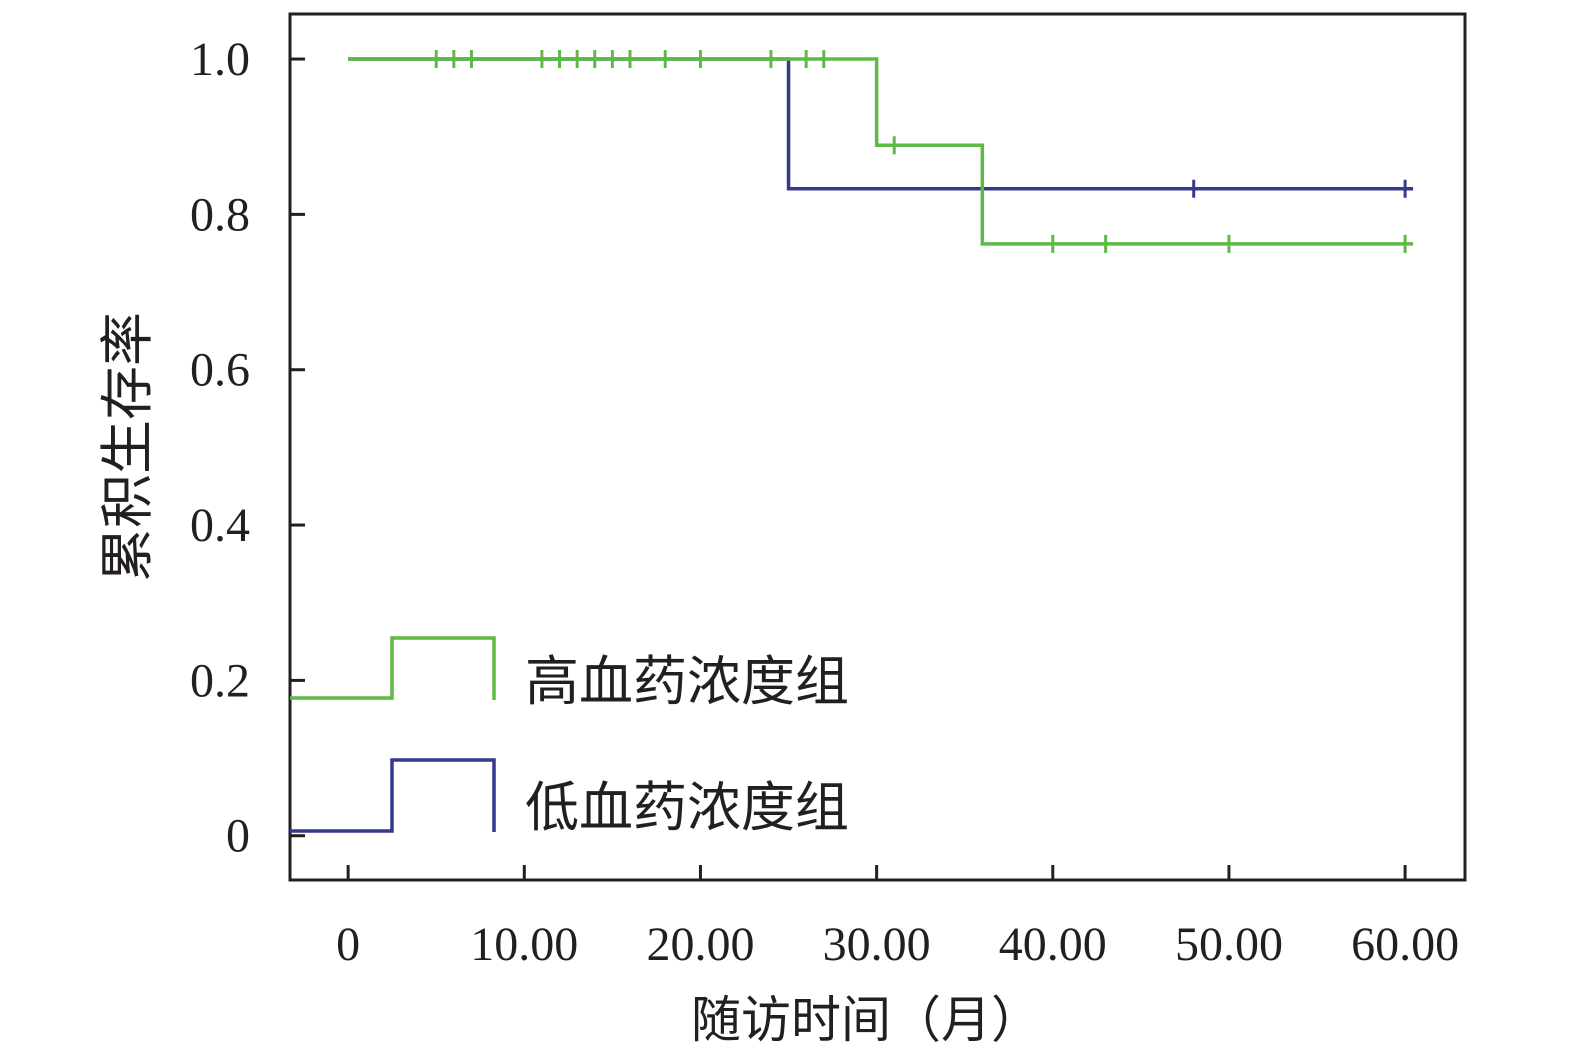 This screenshot has height=1062, width=1575. I want to click on y-axis: 0 0.2 0.4 0.6 0.8 1.0, so click(247, 448).